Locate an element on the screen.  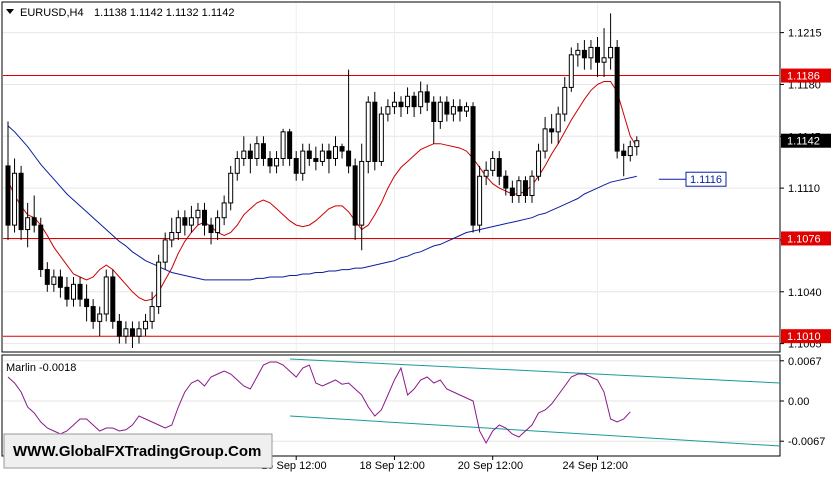
level-tag-label: 1.1010 is located at coordinates (804, 337).